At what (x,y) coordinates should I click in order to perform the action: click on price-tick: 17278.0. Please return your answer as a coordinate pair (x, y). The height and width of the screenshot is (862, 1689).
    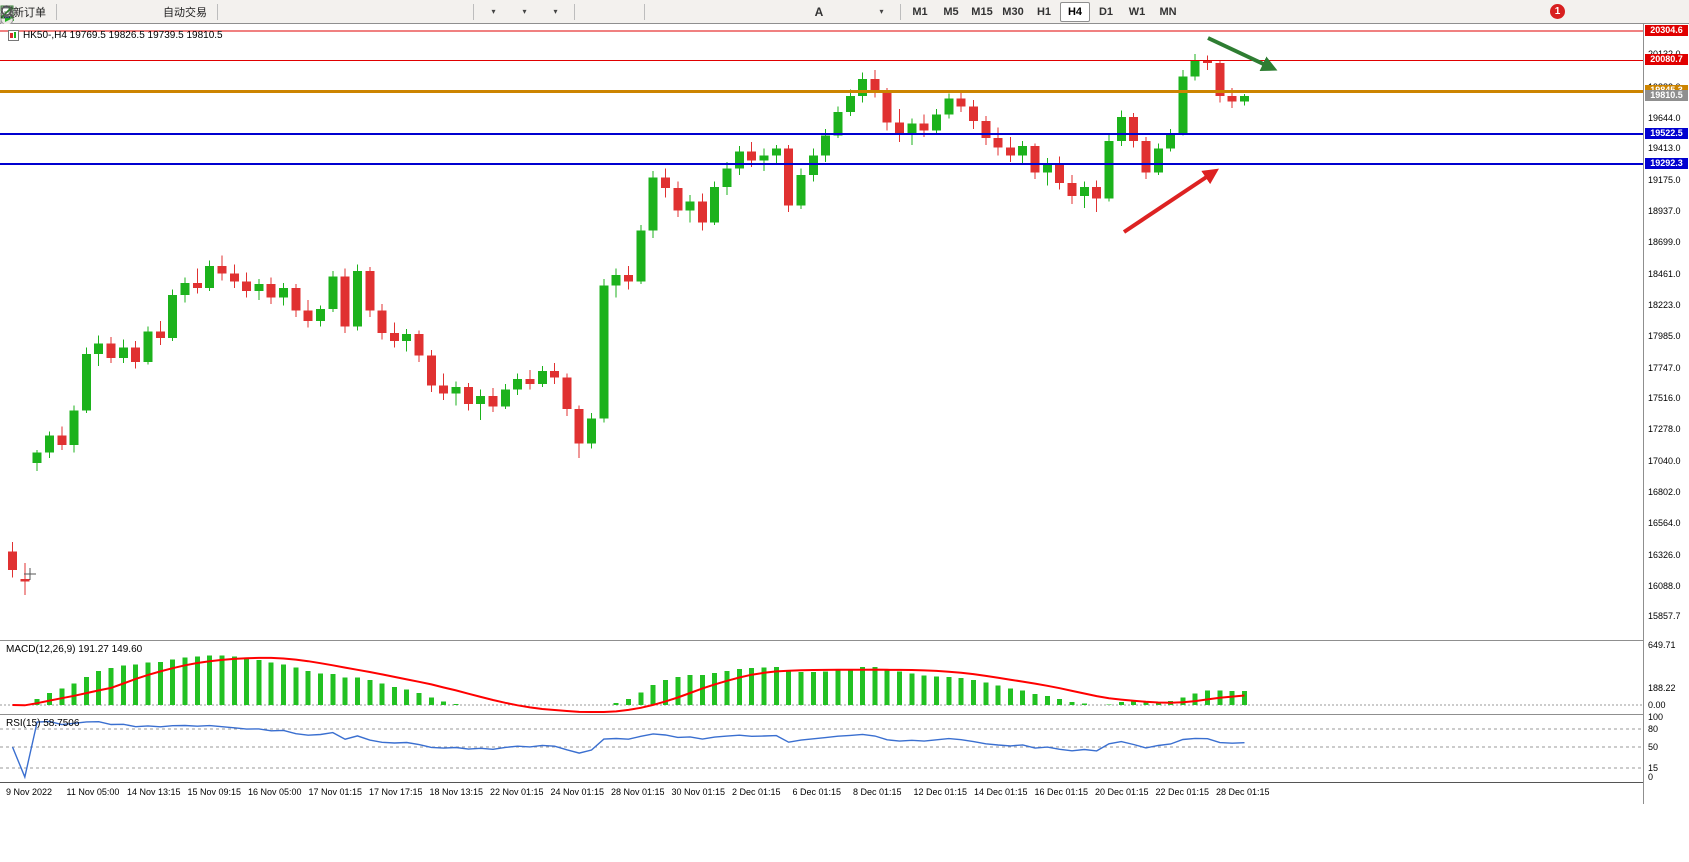
    Looking at the image, I should click on (1664, 429).